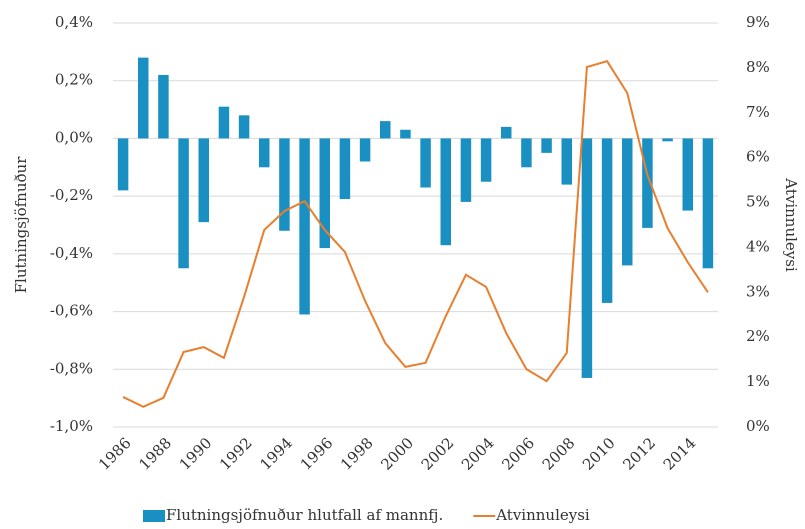 The height and width of the screenshot is (529, 805). I want to click on x-tick-label: 2000, so click(397, 454).